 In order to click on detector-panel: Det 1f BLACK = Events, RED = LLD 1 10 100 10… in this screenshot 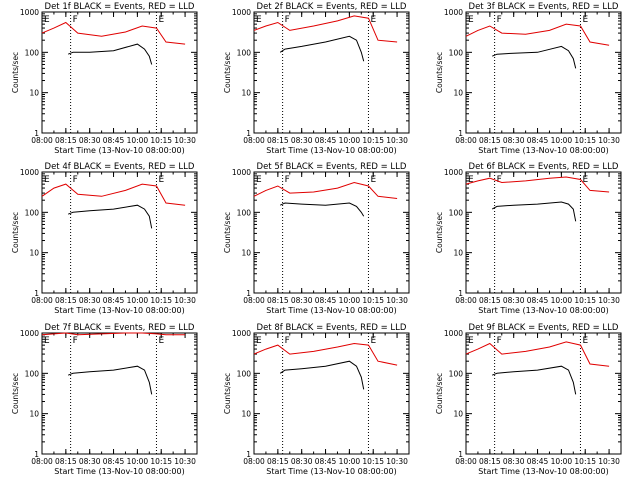, I will do `click(104, 78)`.